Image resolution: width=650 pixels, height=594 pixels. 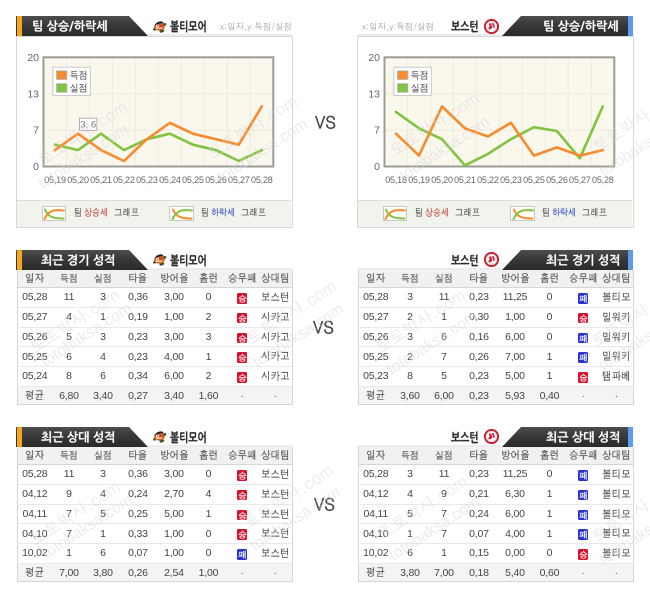 What do you see at coordinates (170, 180) in the screenshot?
I see `svg-text: 05,24` at bounding box center [170, 180].